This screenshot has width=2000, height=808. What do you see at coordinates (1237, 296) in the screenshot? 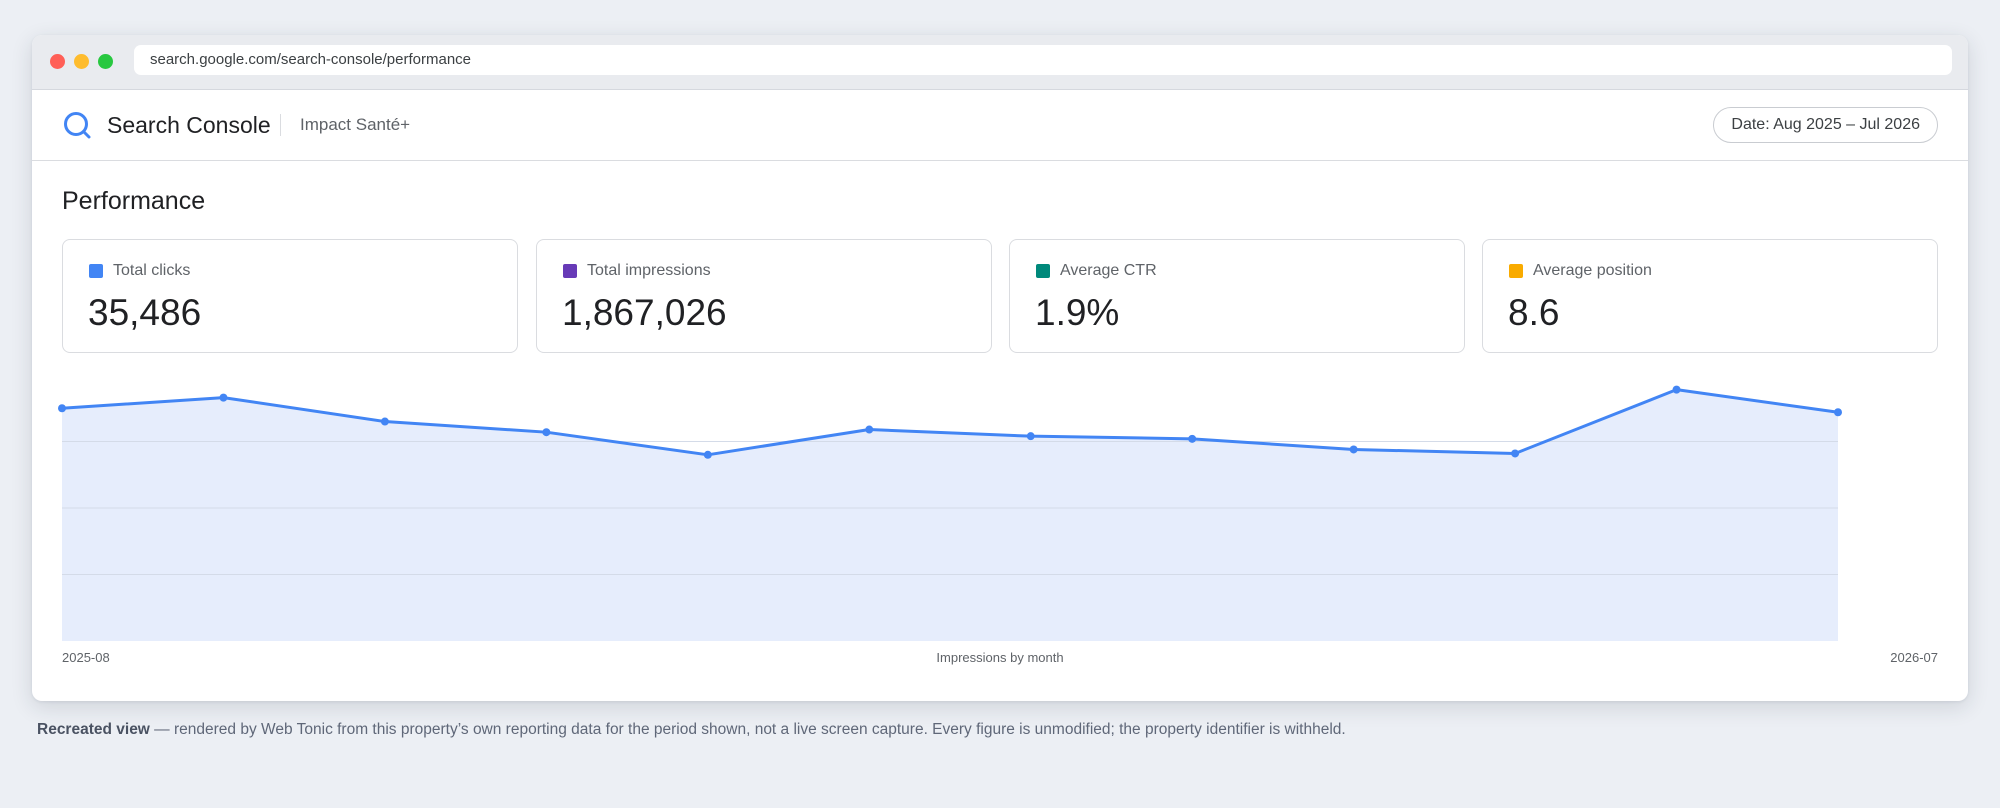
I see `metric-card-average-ctr: Average CTR 1.9%` at bounding box center [1237, 296].